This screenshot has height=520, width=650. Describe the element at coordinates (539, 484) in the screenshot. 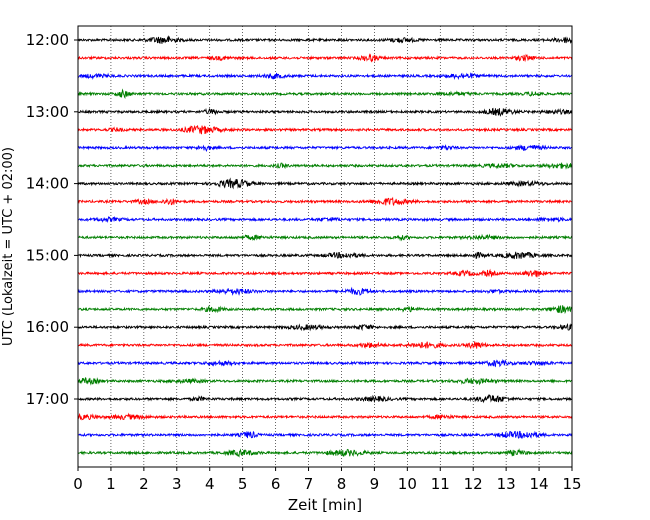

I see `x-tick-label: 14` at that location.